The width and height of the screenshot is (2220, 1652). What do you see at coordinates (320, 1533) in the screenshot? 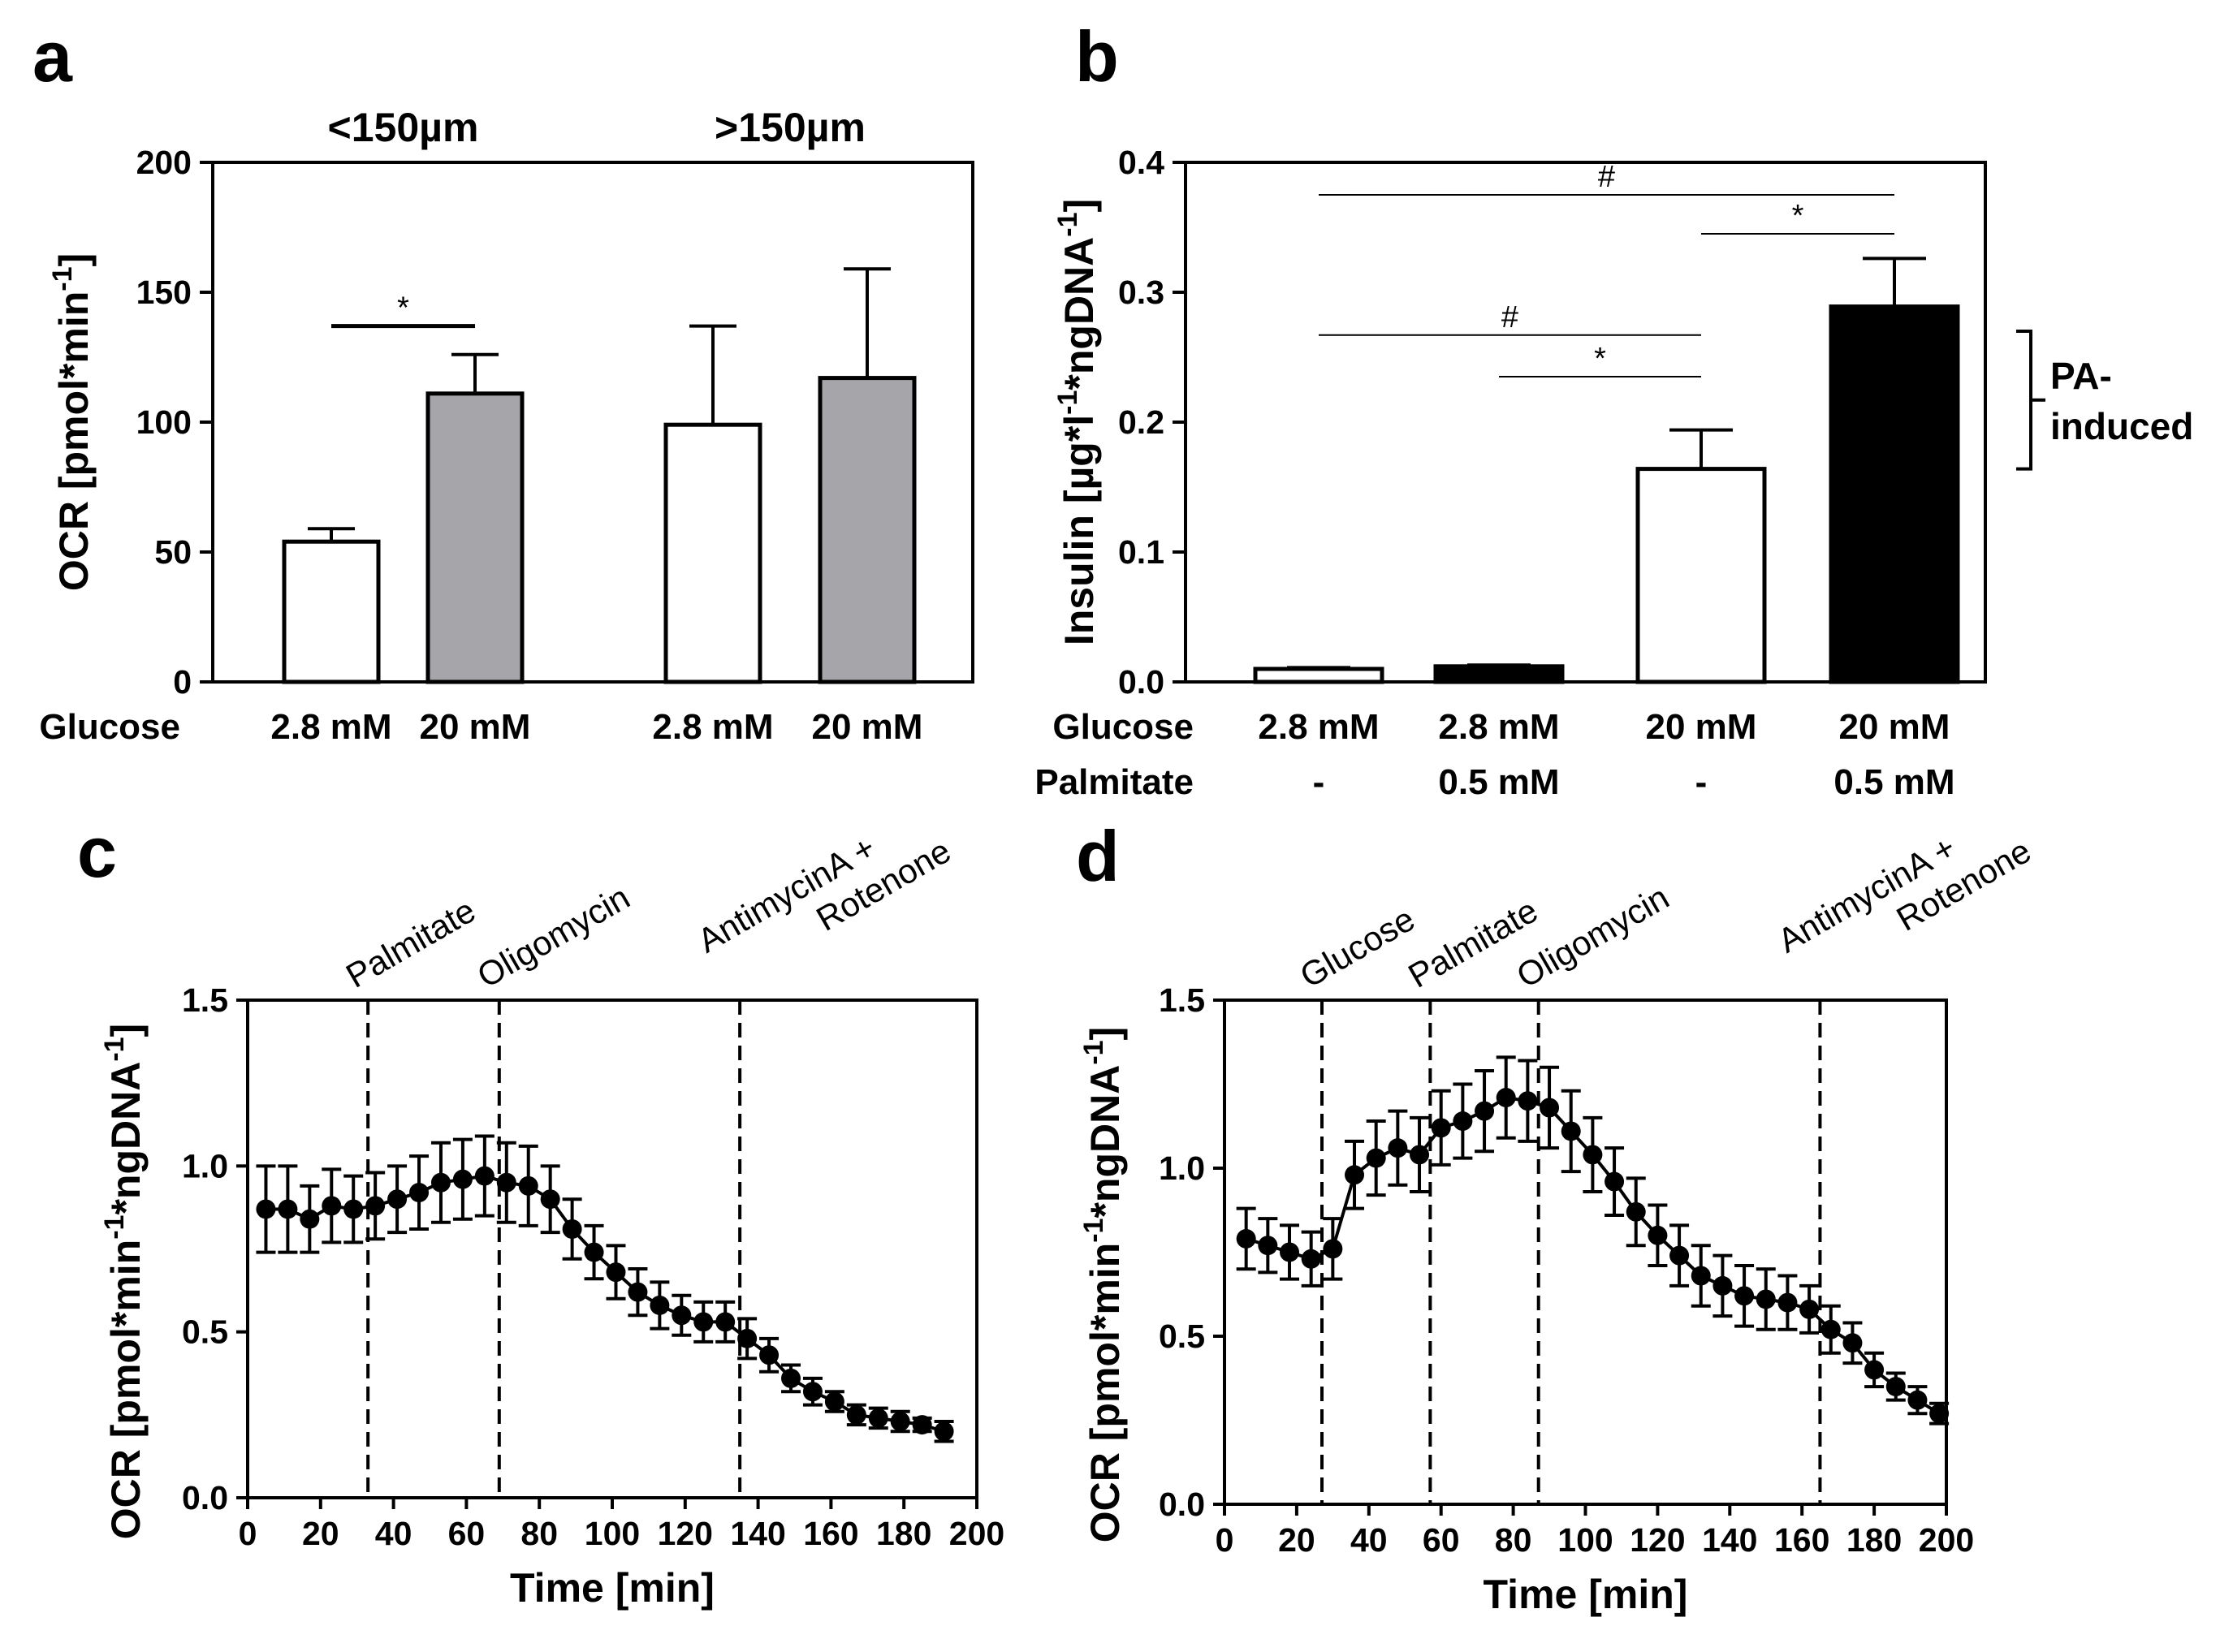
I see `x-tick-label: 20` at bounding box center [320, 1533].